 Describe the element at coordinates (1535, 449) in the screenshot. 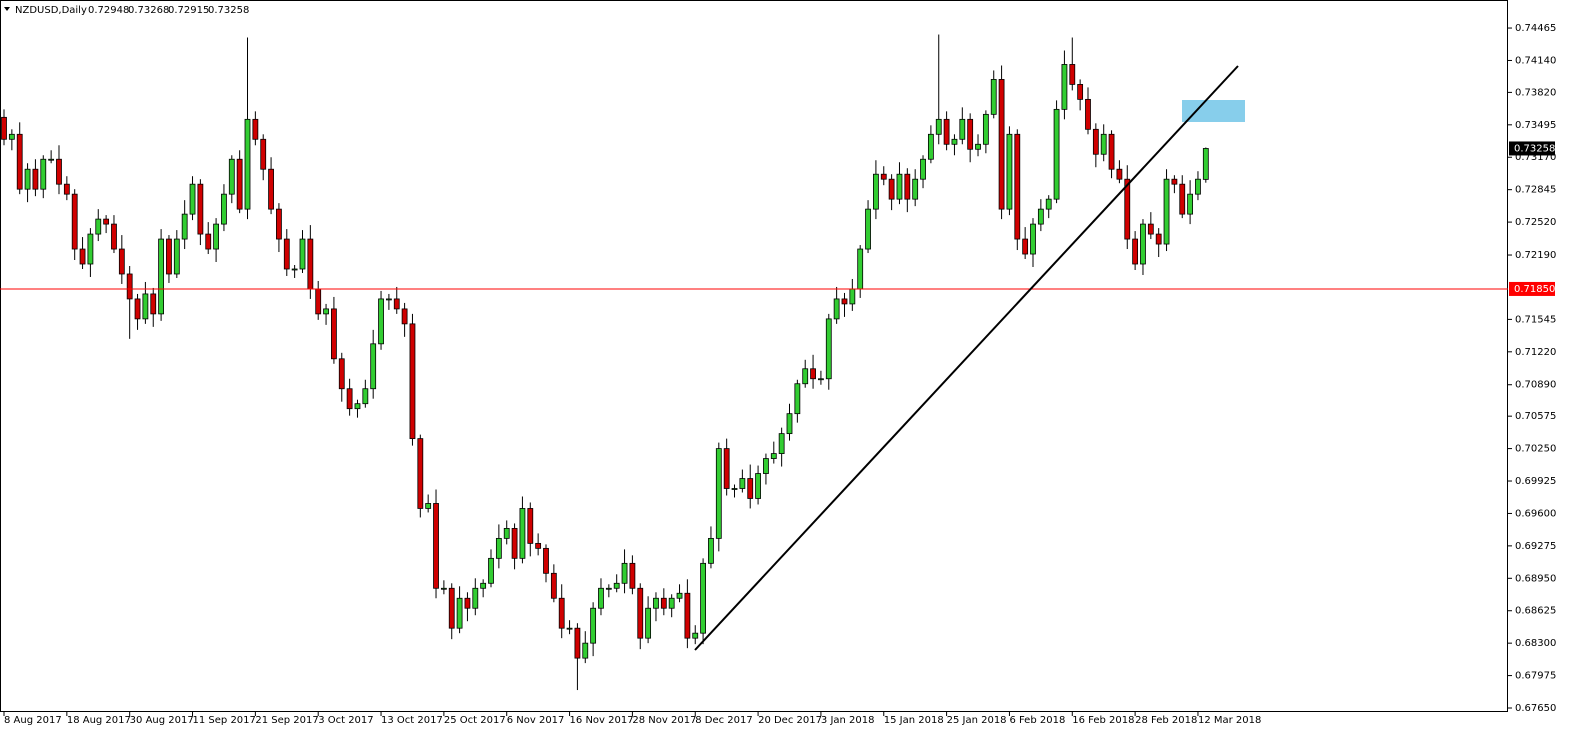

I see `y-tick-label: 0.70250` at that location.